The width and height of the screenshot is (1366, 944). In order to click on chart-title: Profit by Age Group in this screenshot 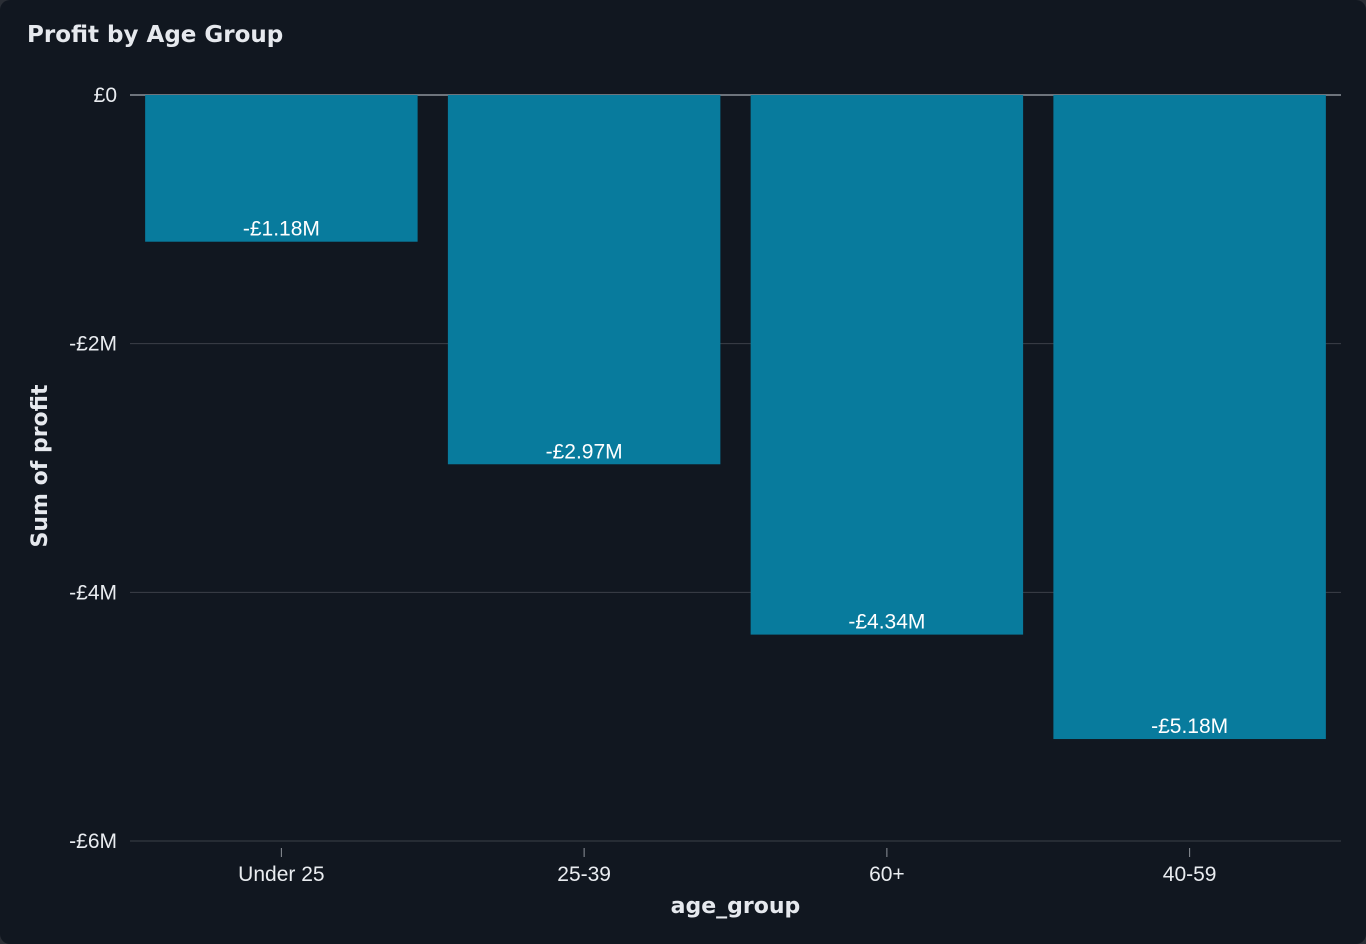, I will do `click(155, 35)`.